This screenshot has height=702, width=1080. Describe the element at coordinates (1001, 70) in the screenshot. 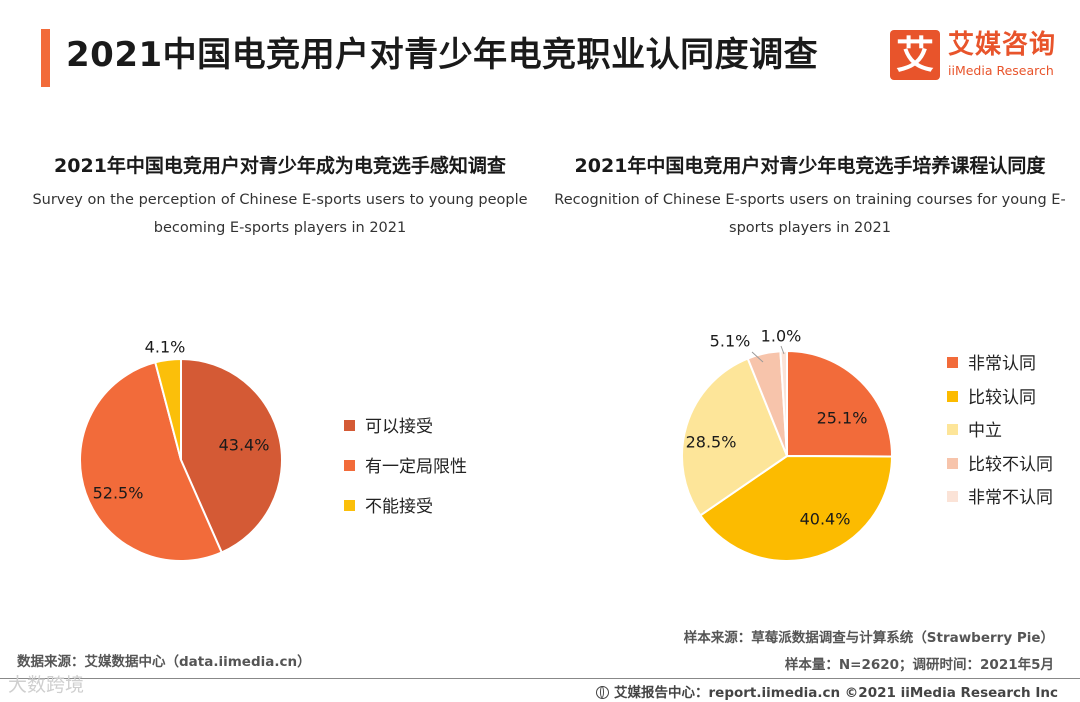

I see `logo-english-name: iiMedia Research` at that location.